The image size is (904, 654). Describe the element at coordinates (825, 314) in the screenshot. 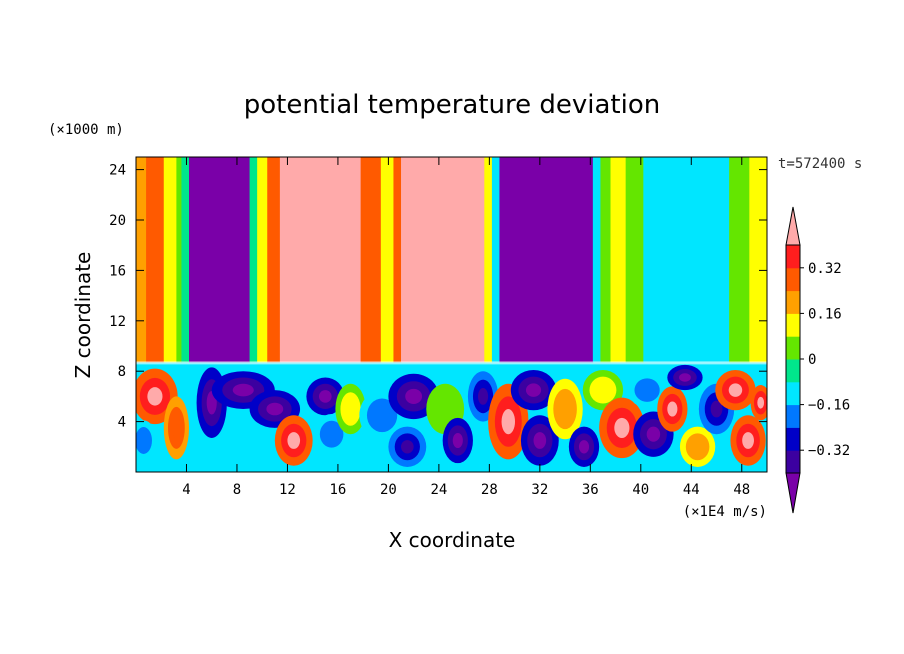

I see `colorbar-label: 0.16` at that location.